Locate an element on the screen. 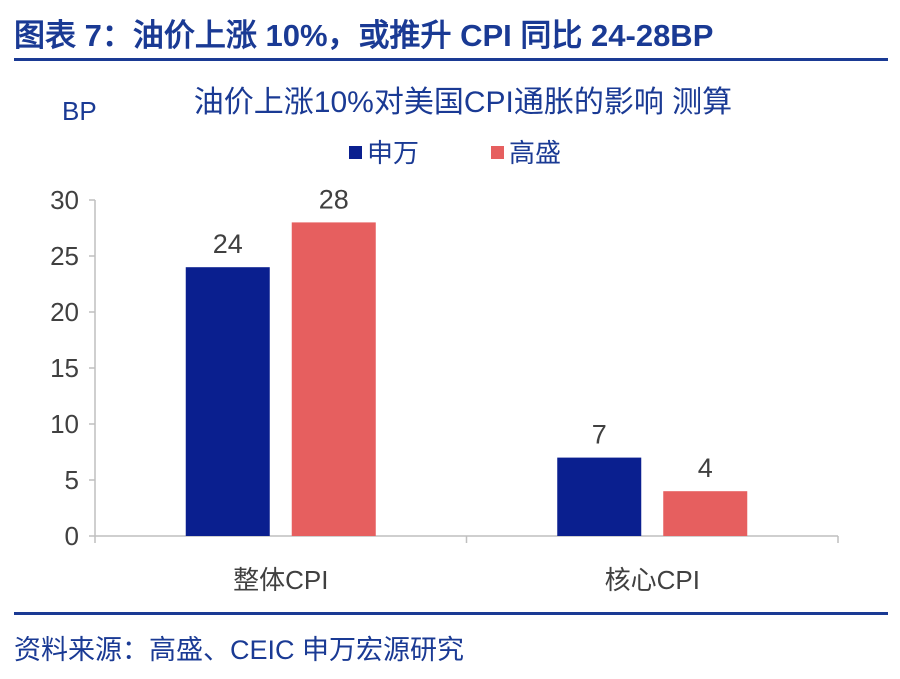  legend-entry: 高盛 is located at coordinates (535, 153).